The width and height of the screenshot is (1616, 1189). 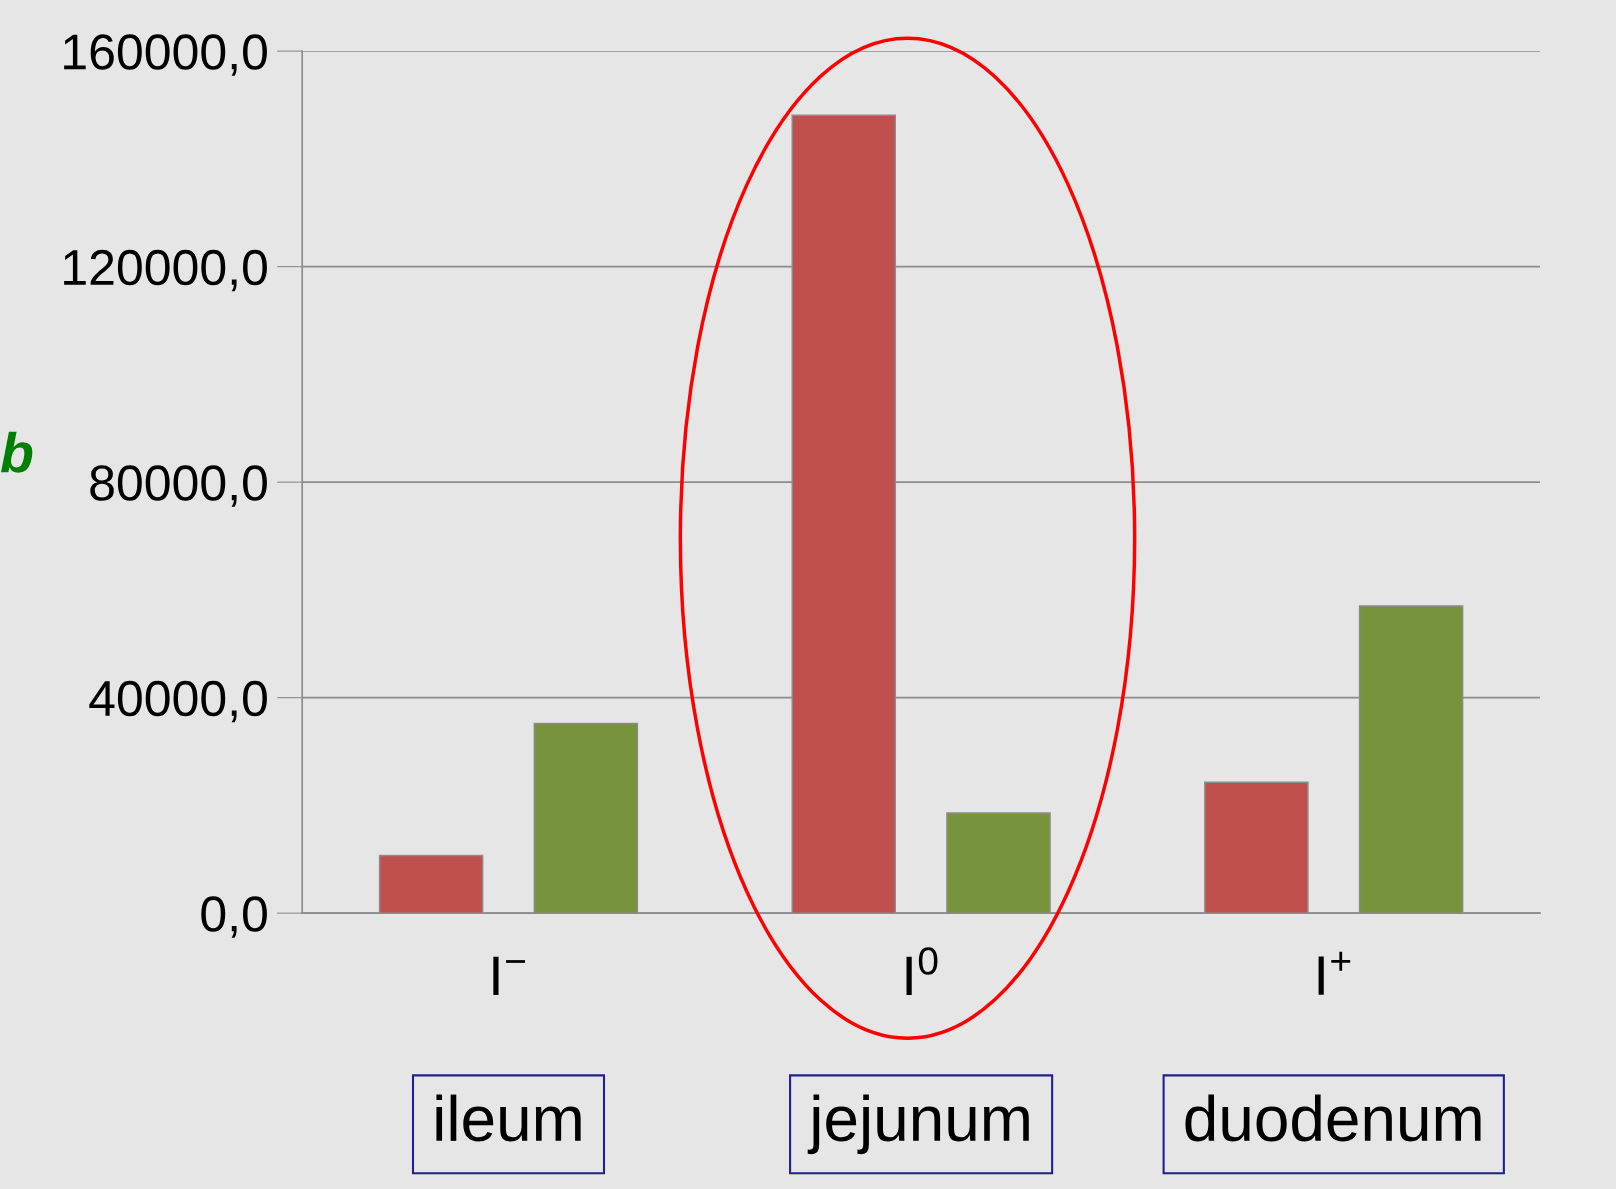 I want to click on y-tick-label: 120000,0, so click(x=165, y=270).